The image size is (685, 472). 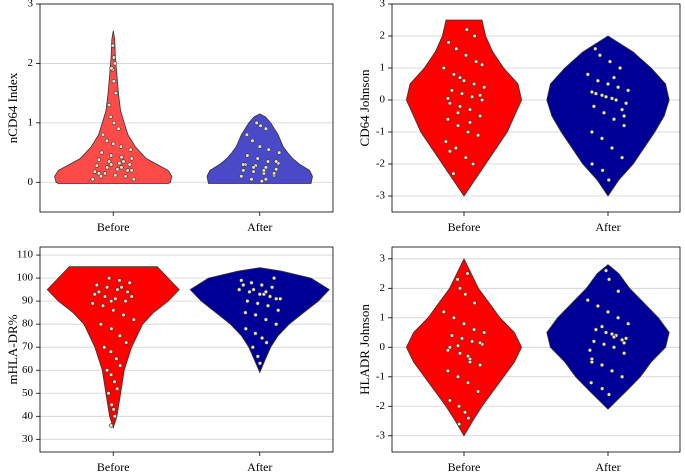 I want to click on y-tick-label: 60, so click(x=28, y=370).